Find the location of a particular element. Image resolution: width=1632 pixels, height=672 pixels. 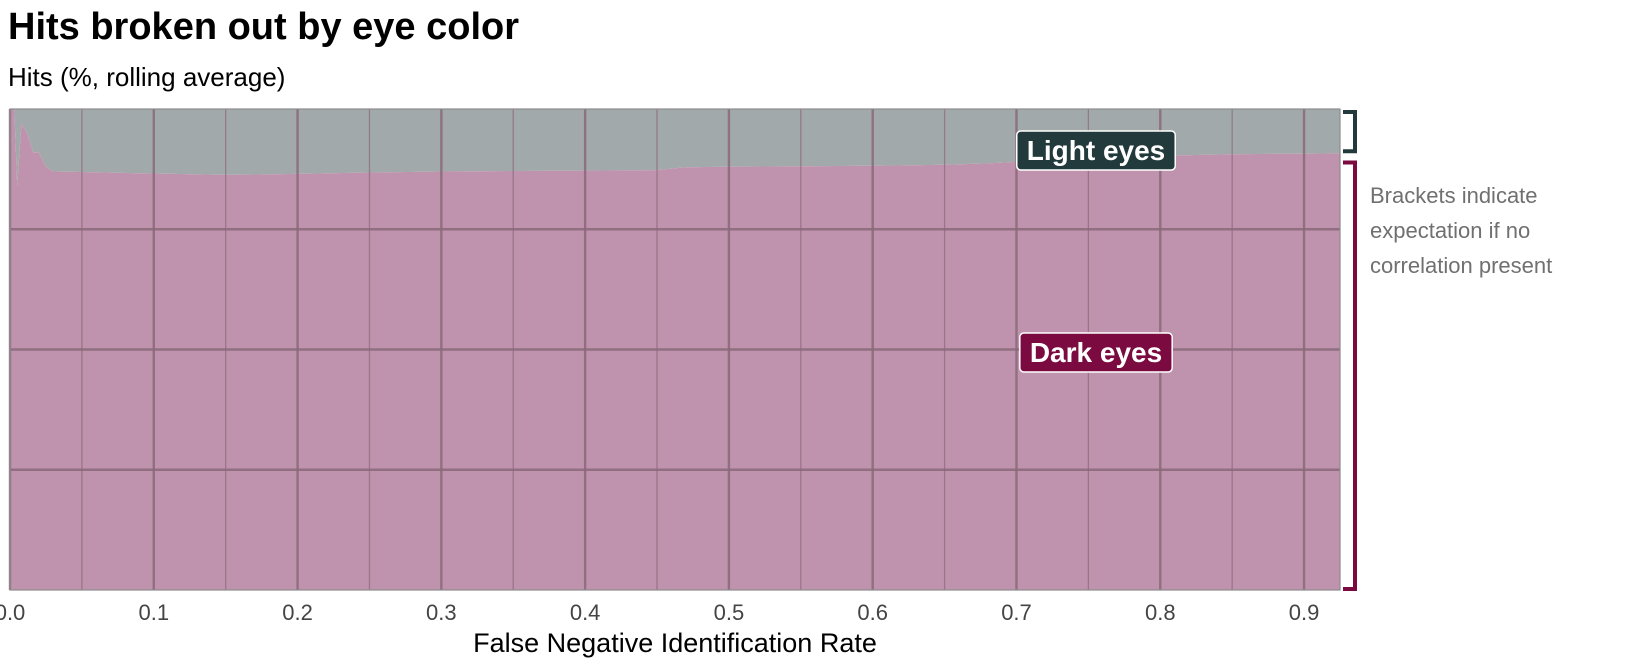

series-label-light-eyes: Light eyes is located at coordinates (1096, 150).